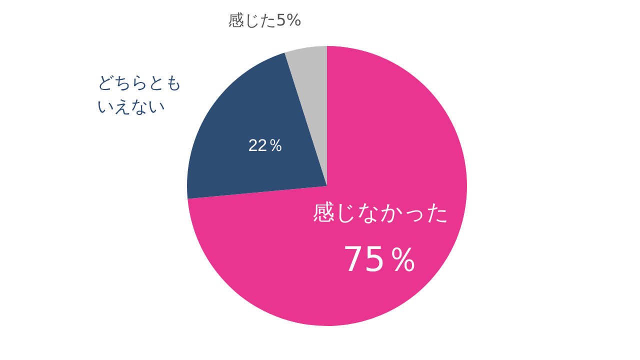 The width and height of the screenshot is (640, 360). I want to click on slice-label: 感じなかった, so click(381, 213).